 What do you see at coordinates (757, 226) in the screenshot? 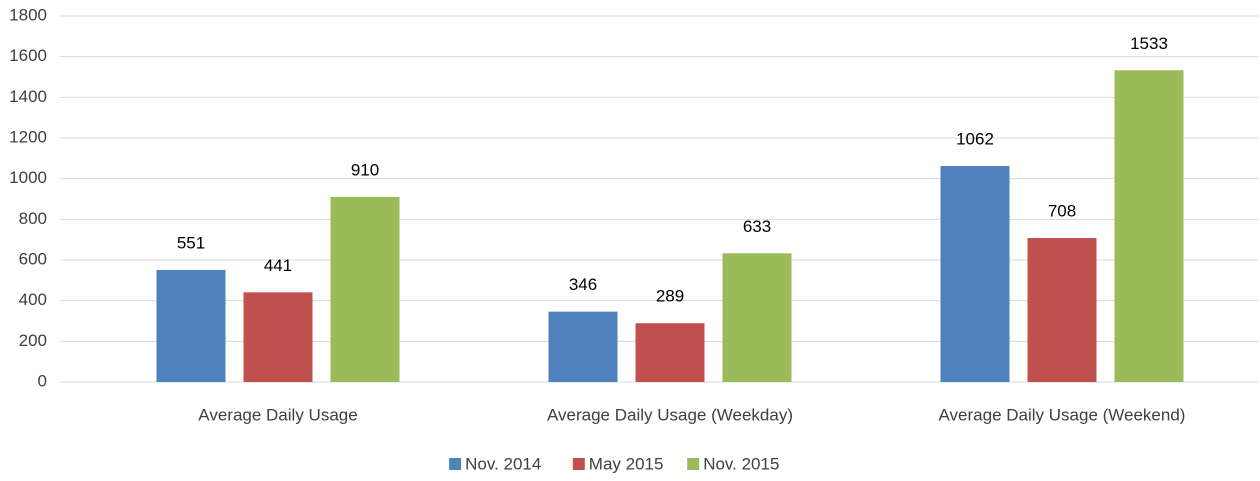
I see `data-label: 633` at bounding box center [757, 226].